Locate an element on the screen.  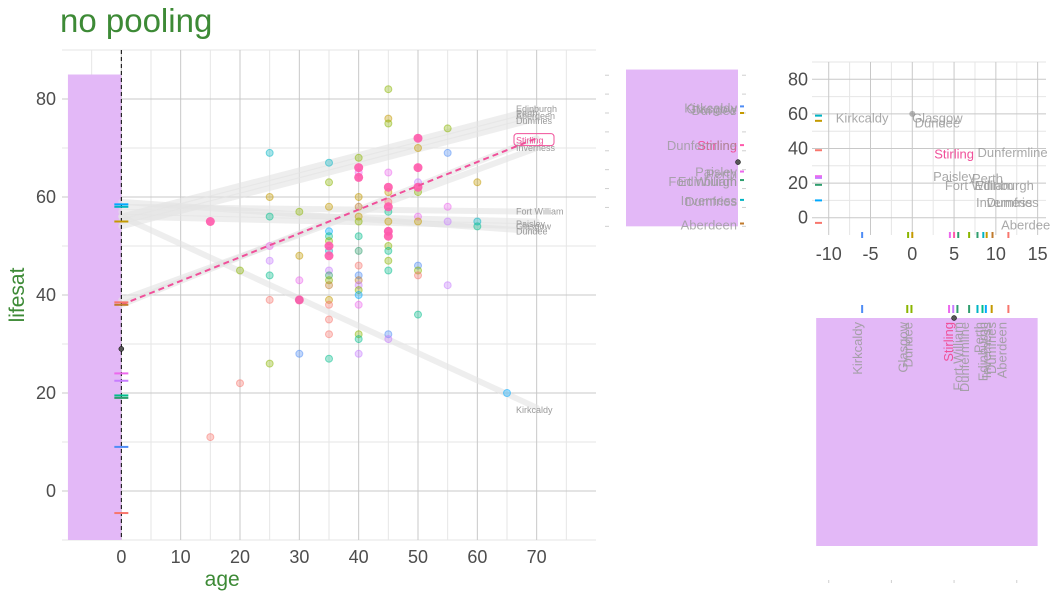
chart-title: no pooling is located at coordinates (136, 20).